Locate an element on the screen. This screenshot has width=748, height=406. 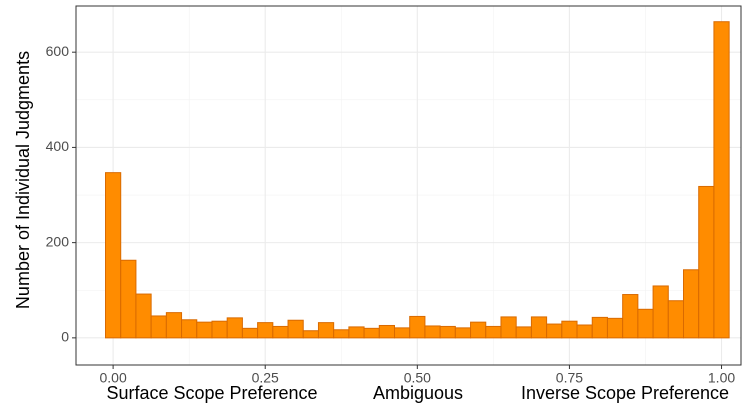
y-tick-label: 0 is located at coordinates (65, 337).